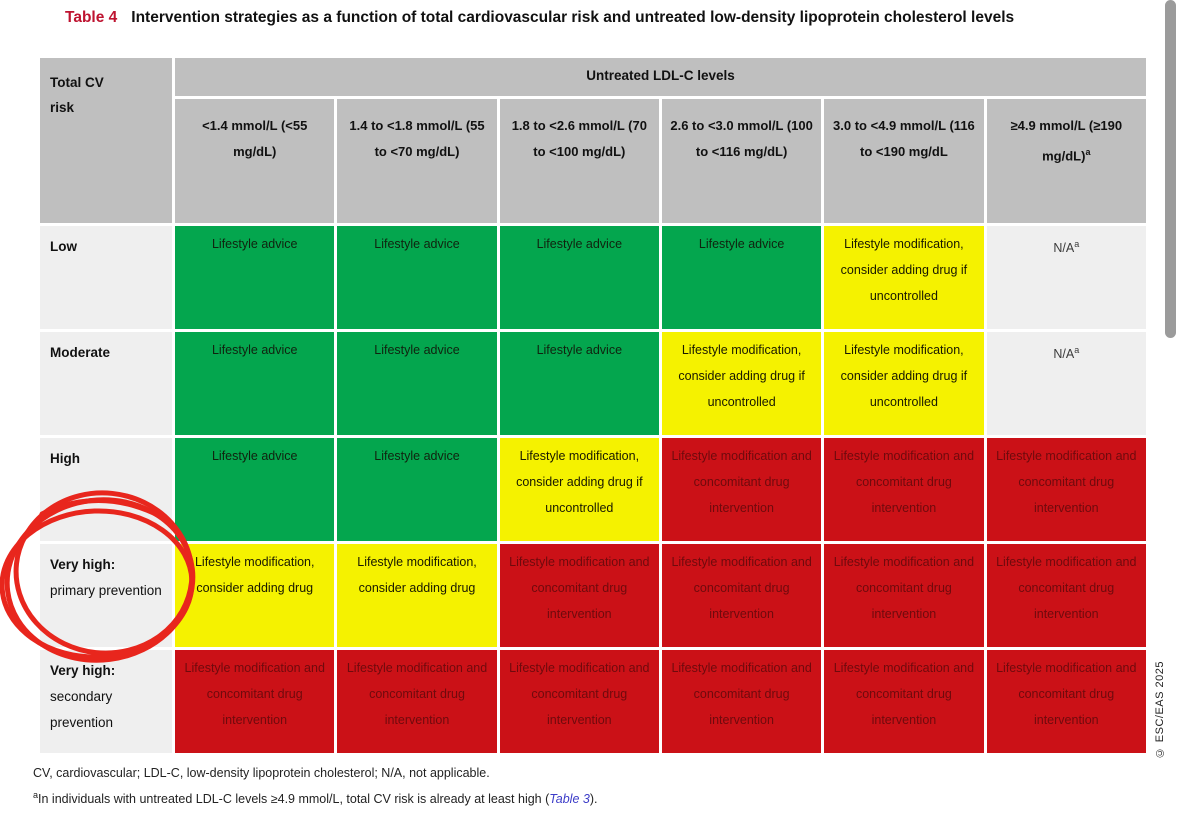 This screenshot has height=816, width=1179. What do you see at coordinates (741, 161) in the screenshot?
I see `col-header-4: 2.6 to <3.0 mmol/L (100 to <116 mg/dL)` at bounding box center [741, 161].